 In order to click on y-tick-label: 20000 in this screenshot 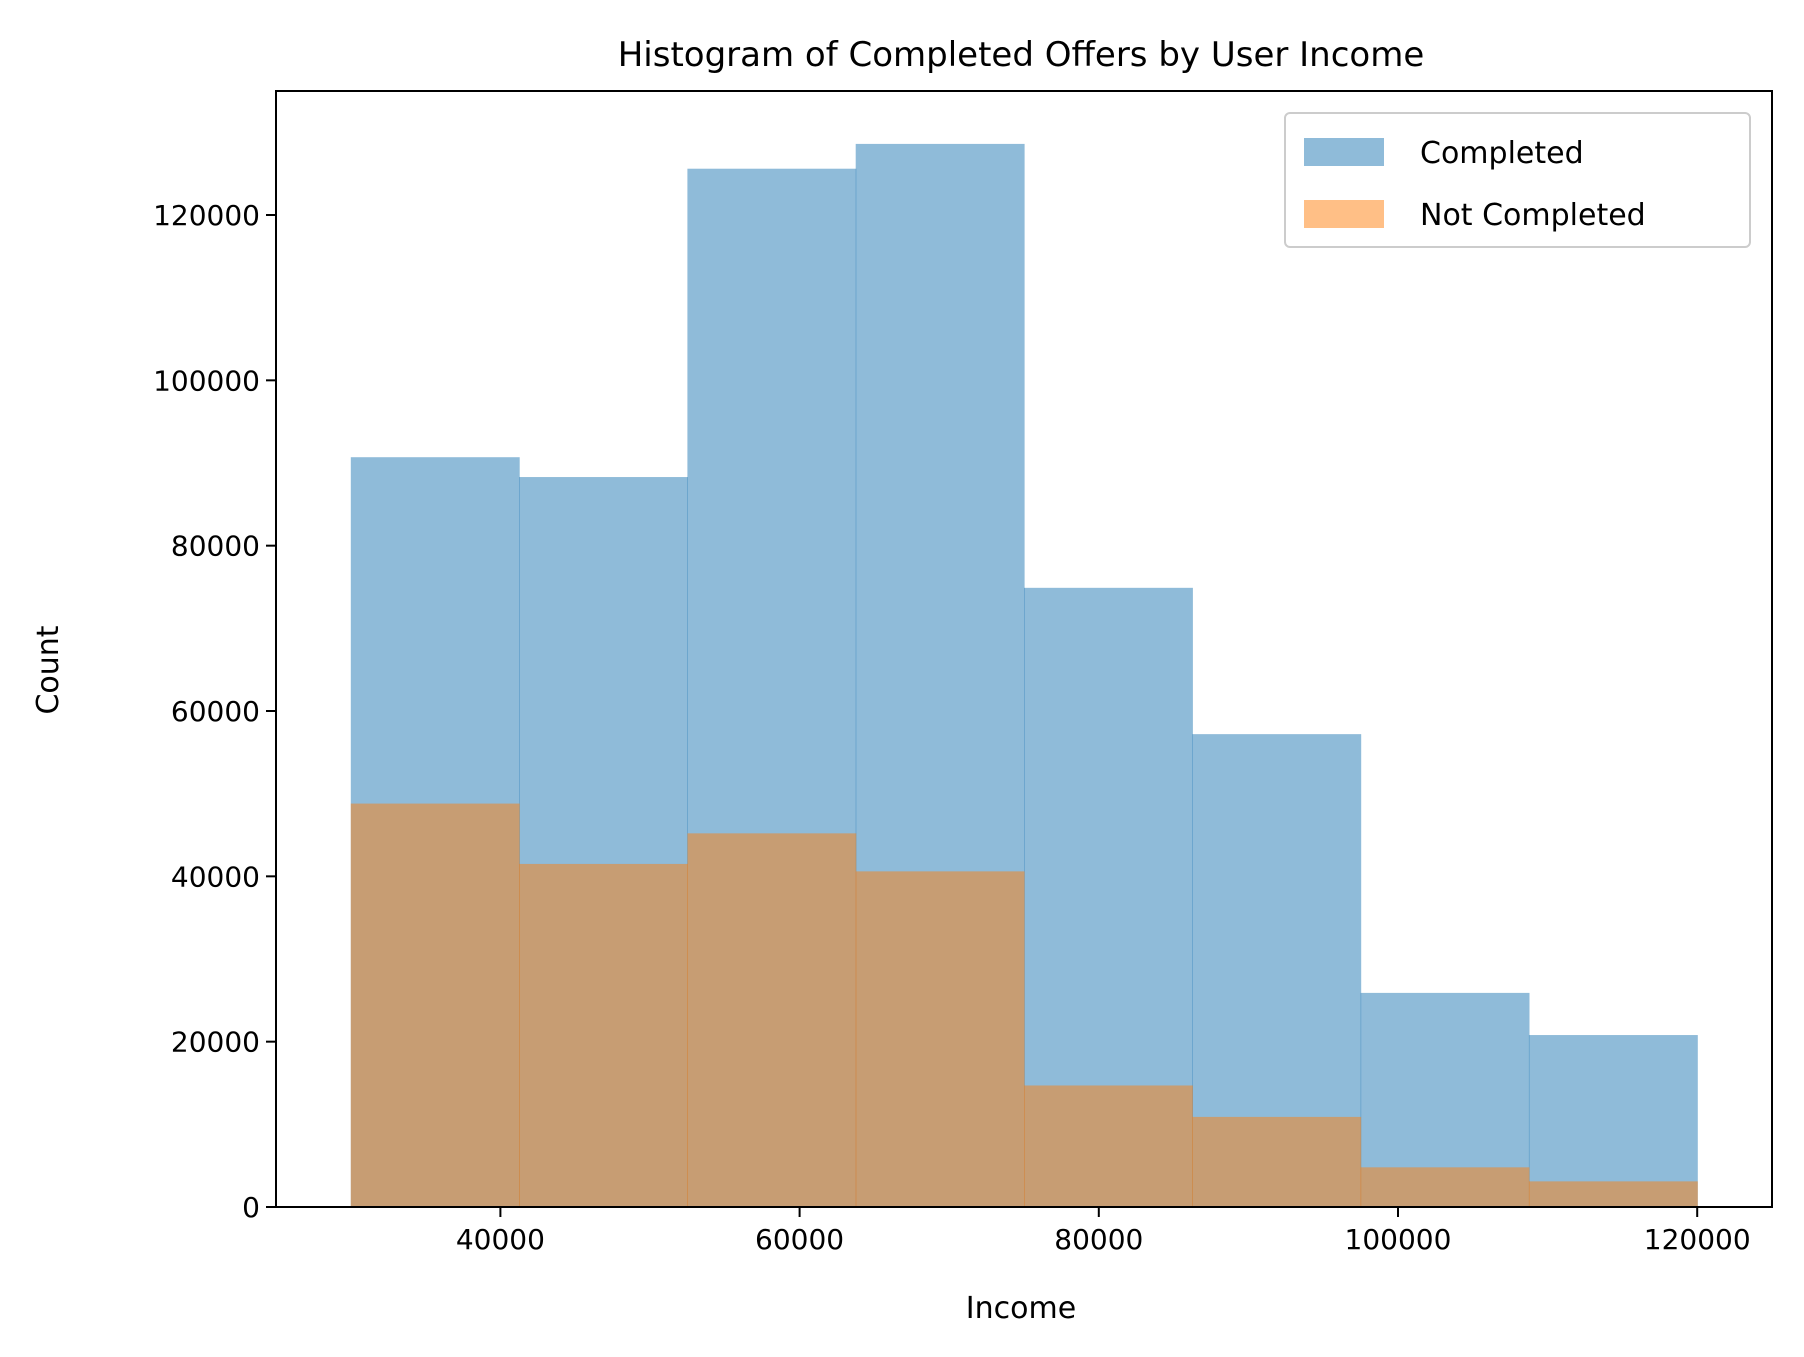, I will do `click(215, 1042)`.